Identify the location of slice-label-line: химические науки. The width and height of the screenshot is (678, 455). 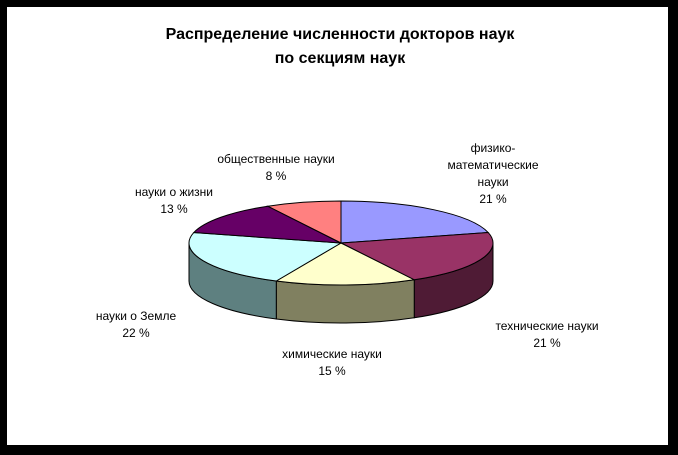
(332, 354).